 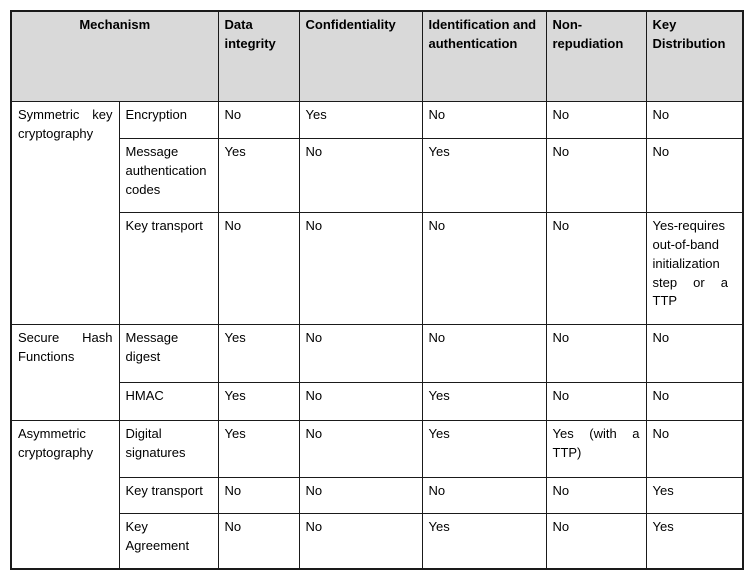 What do you see at coordinates (168, 175) in the screenshot?
I see `mechanism-cell: Message authentication codes` at bounding box center [168, 175].